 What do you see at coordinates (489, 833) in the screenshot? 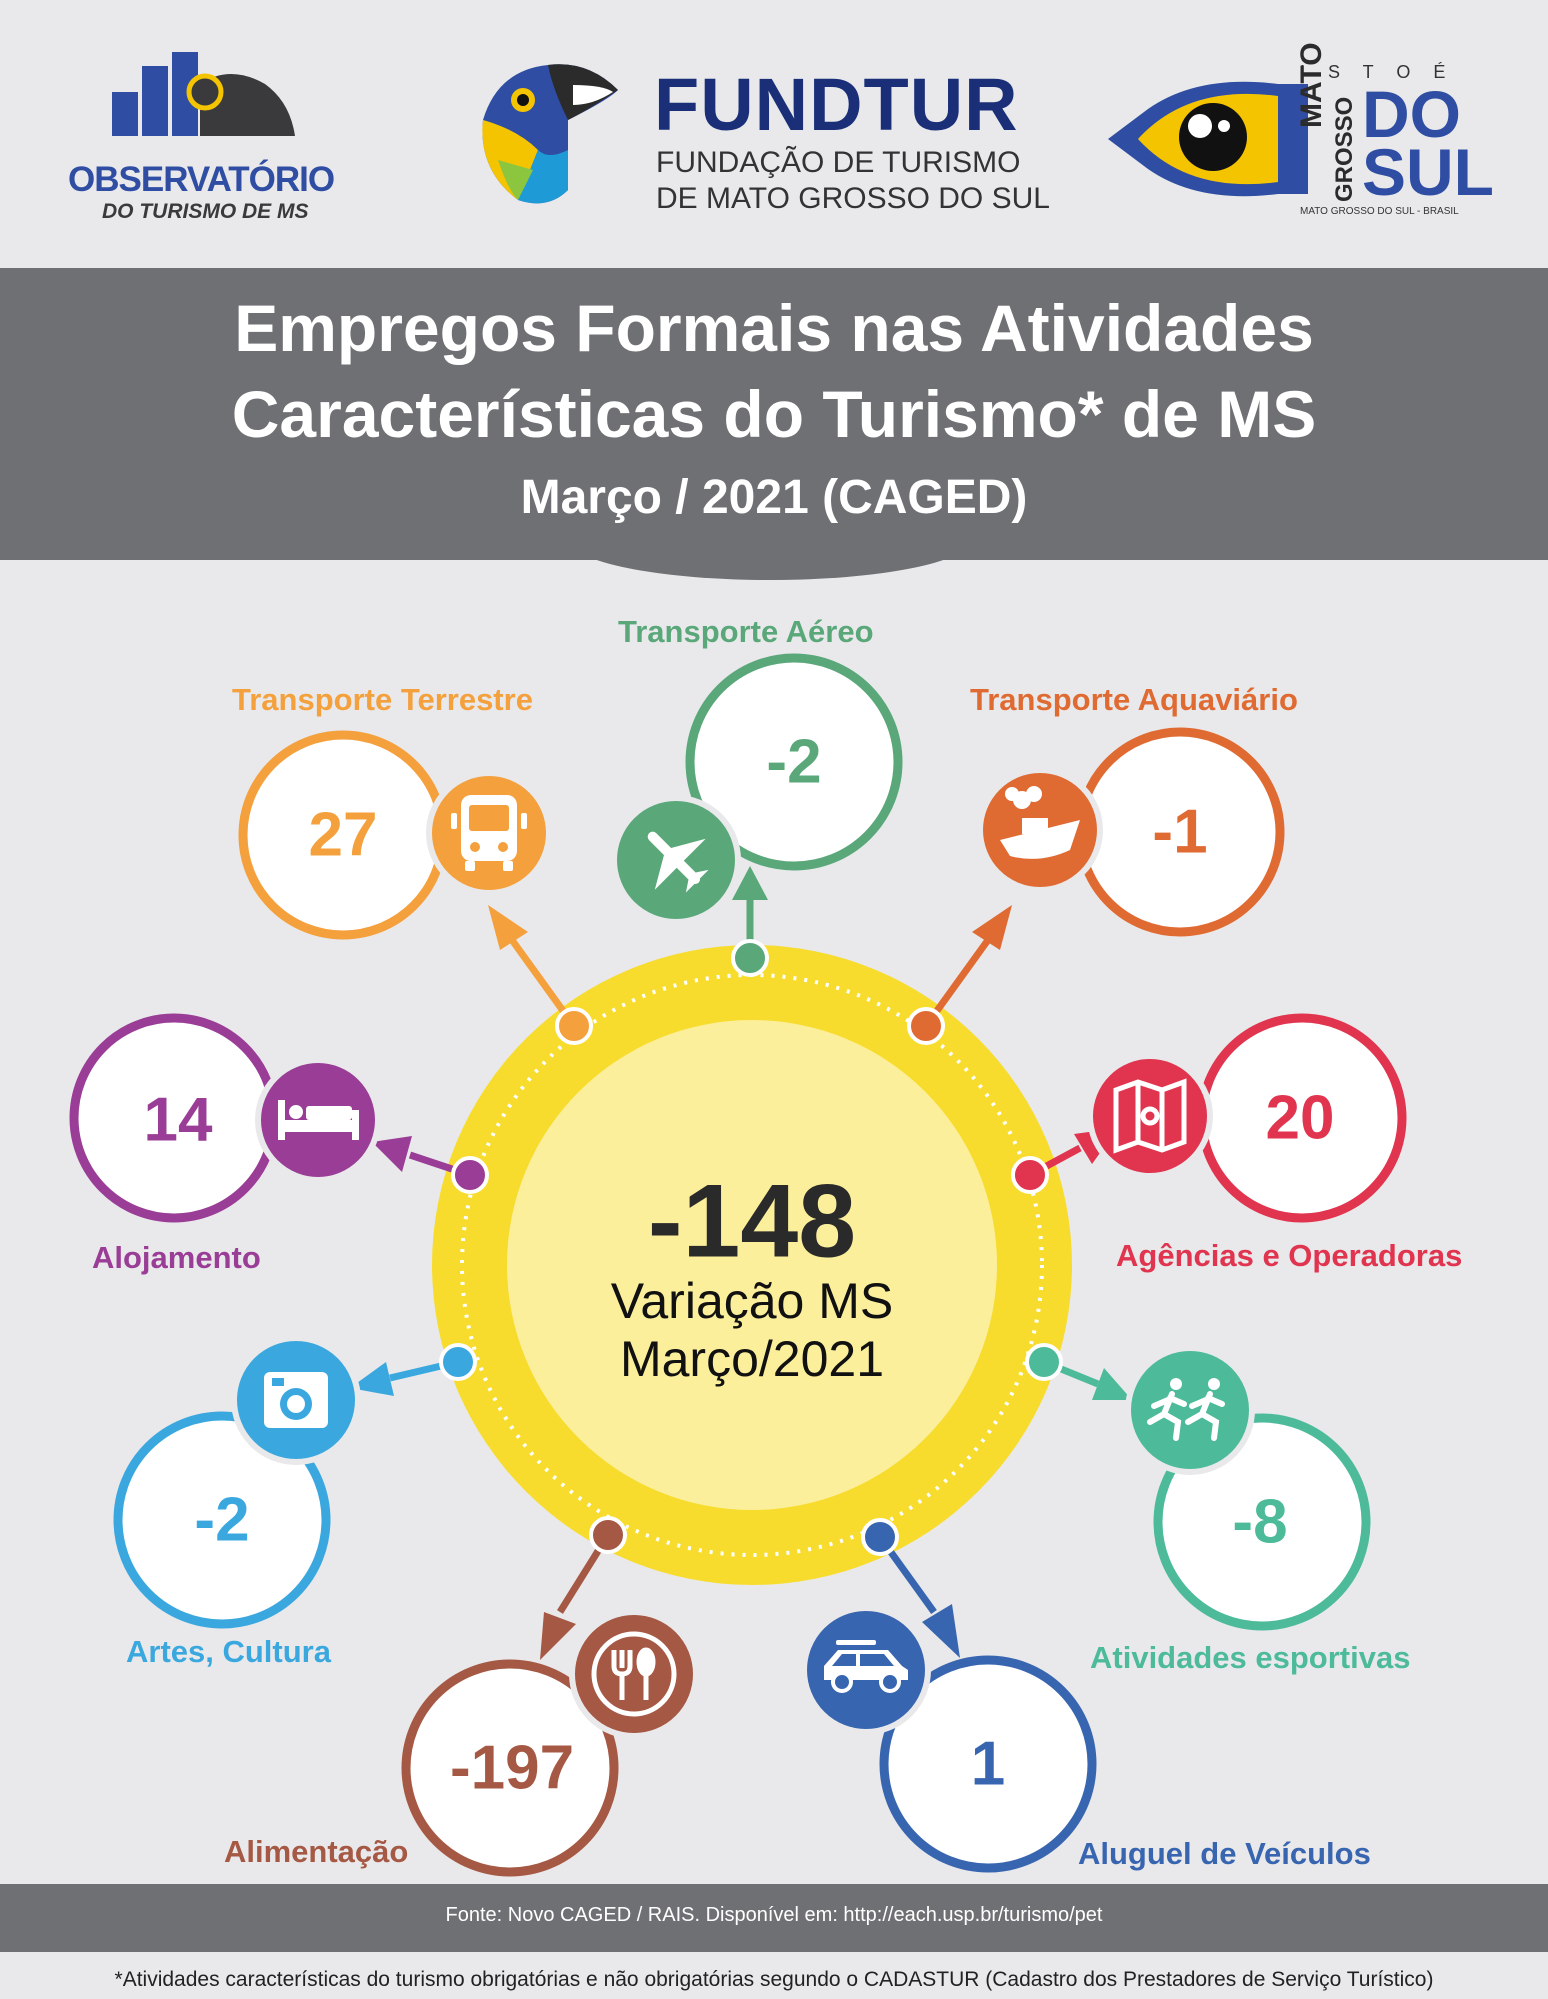
I see `bus-icon` at bounding box center [489, 833].